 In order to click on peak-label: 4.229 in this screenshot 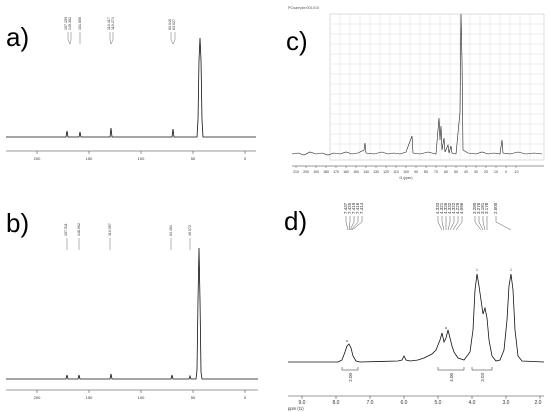, I will do `click(457, 208)`.